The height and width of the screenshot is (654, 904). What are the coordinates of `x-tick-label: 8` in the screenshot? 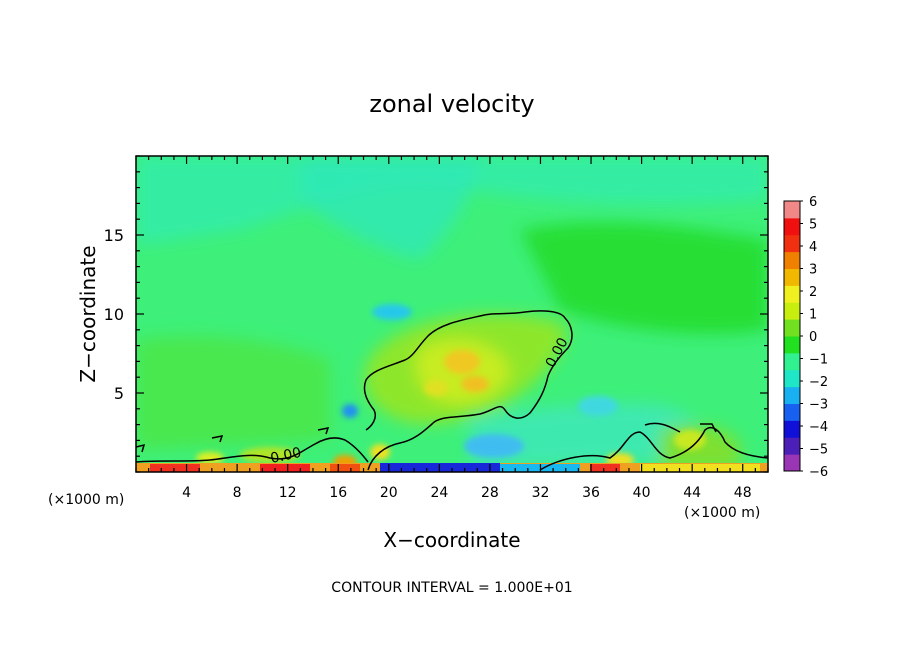 It's located at (237, 493).